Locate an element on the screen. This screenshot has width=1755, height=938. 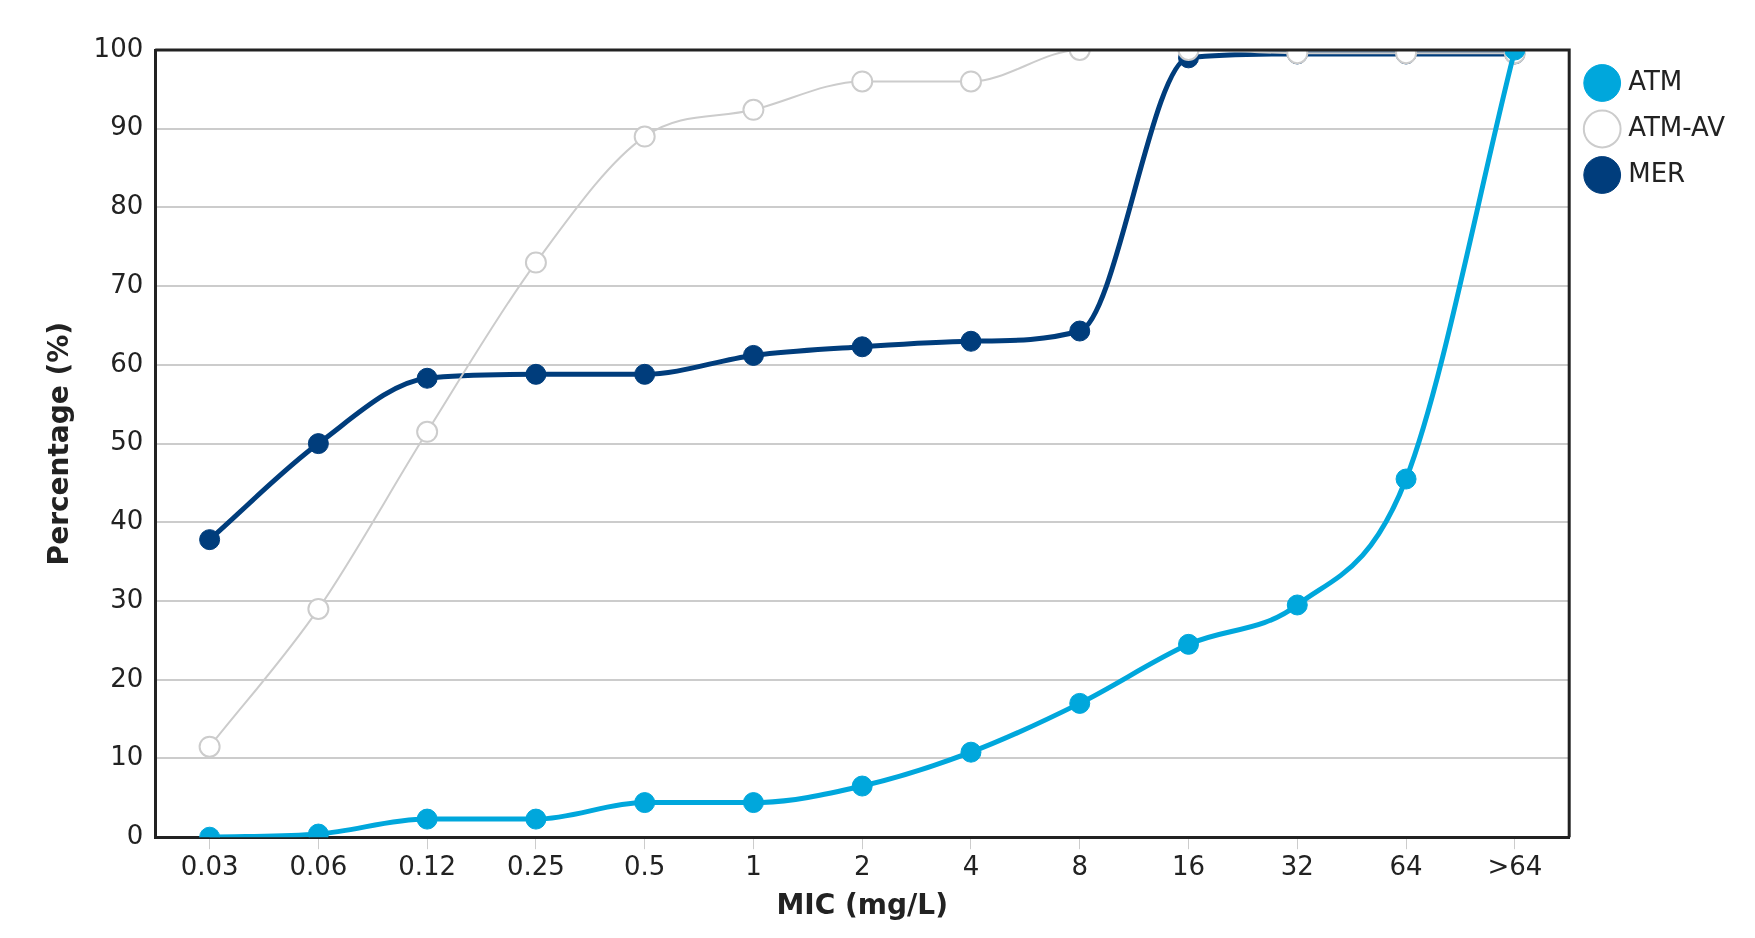
y-tick-label: 40 is located at coordinates (127, 520).